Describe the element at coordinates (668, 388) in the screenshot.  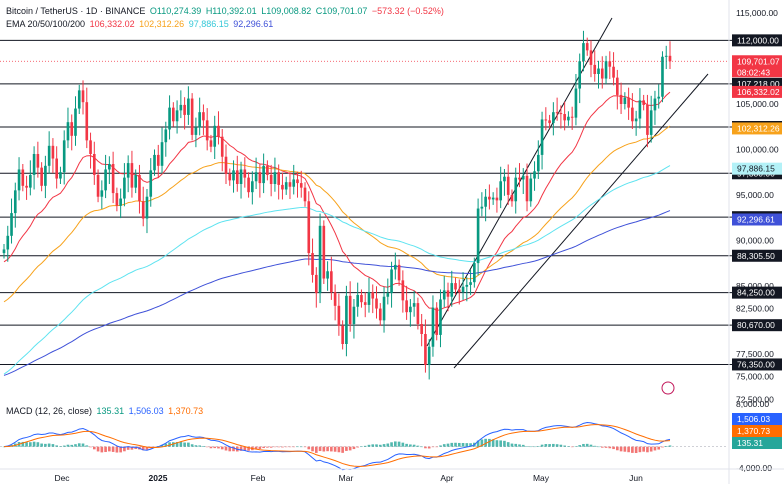
I see `alert-icon` at that location.